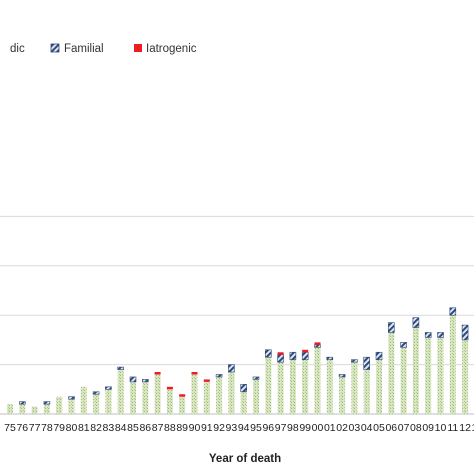 The width and height of the screenshot is (474, 474). I want to click on x-tick-label: 09, so click(428, 428).